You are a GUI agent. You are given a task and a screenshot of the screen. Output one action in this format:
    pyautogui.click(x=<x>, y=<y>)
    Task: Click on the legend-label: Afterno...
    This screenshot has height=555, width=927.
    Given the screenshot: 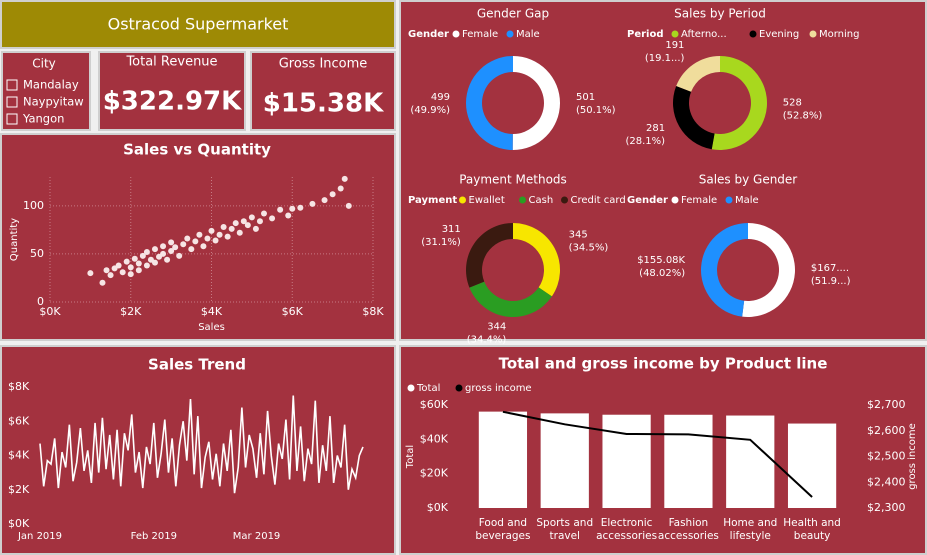 What is the action you would take?
    pyautogui.click(x=704, y=34)
    